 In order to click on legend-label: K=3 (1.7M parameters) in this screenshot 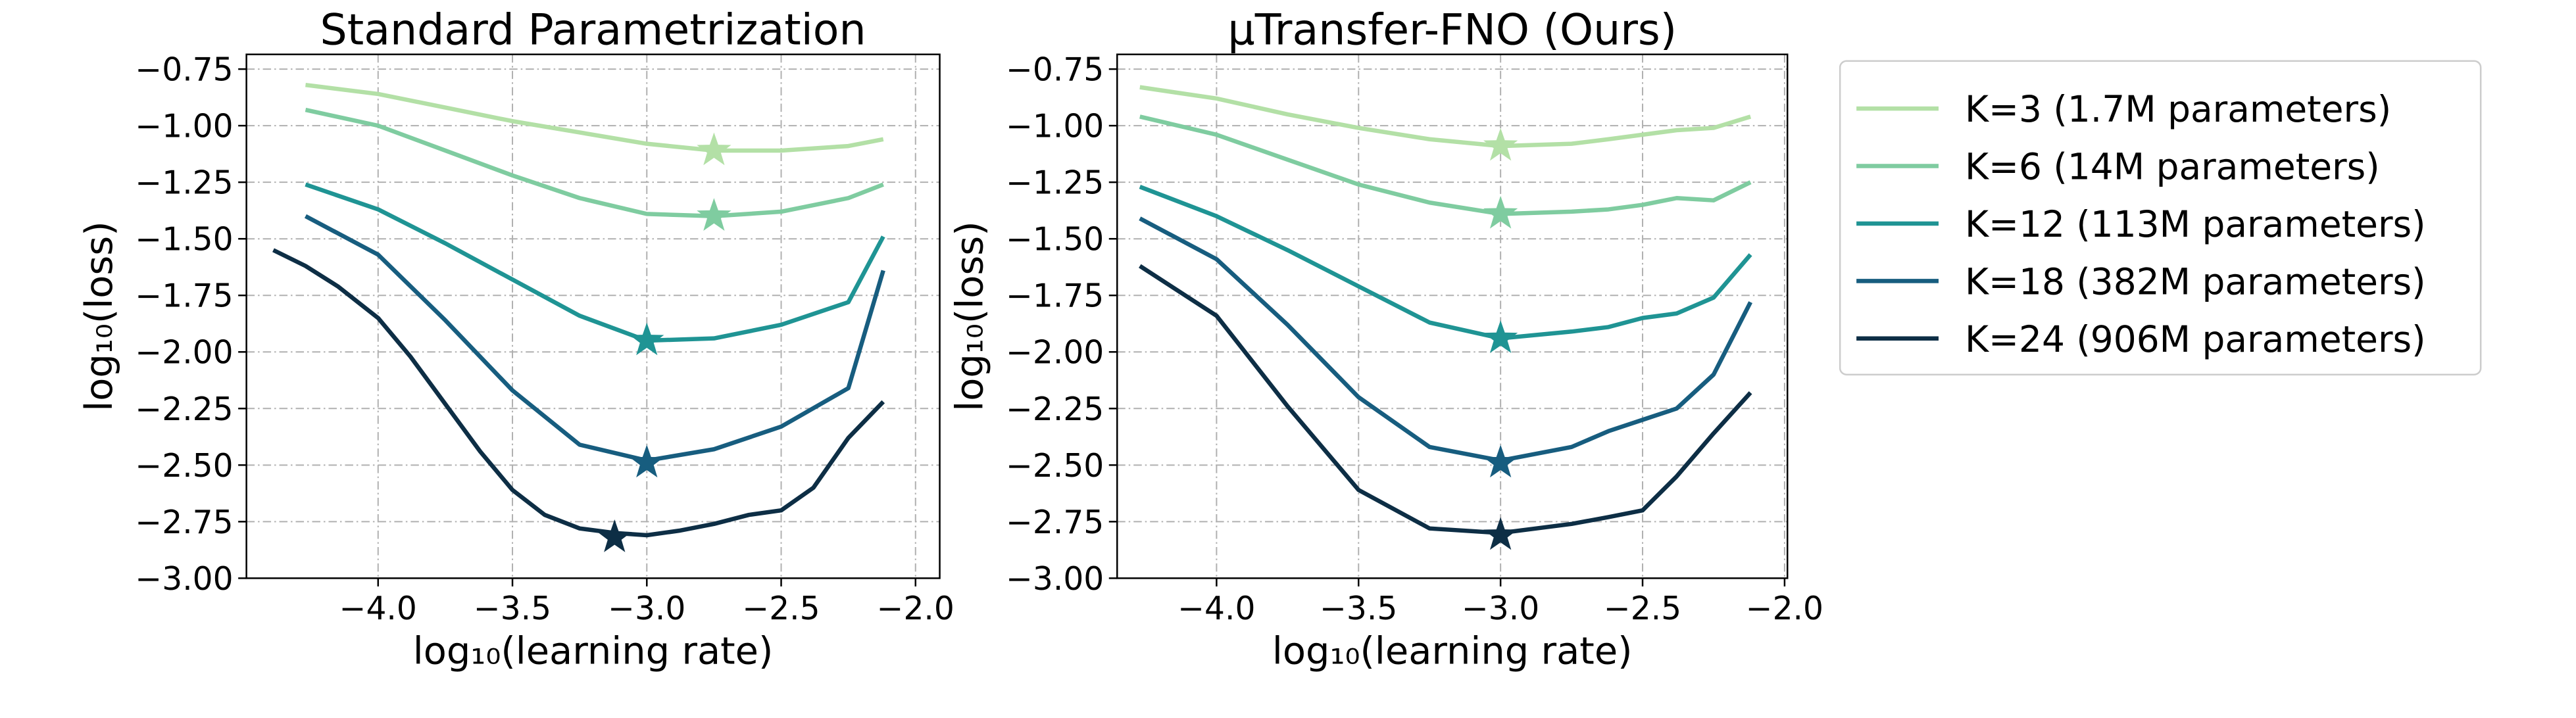, I will do `click(2178, 109)`.